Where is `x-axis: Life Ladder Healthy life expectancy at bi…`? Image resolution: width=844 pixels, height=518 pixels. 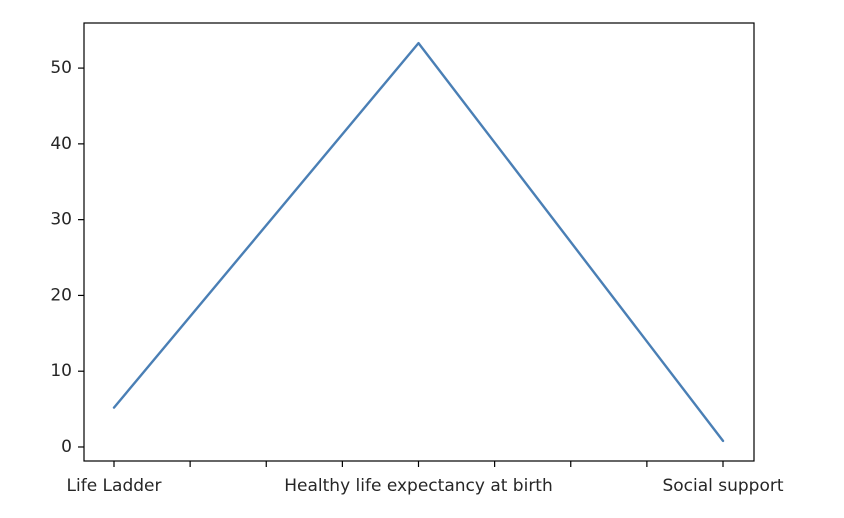
x-axis: Life Ladder Healthy life expectancy at bi… is located at coordinates (425, 478).